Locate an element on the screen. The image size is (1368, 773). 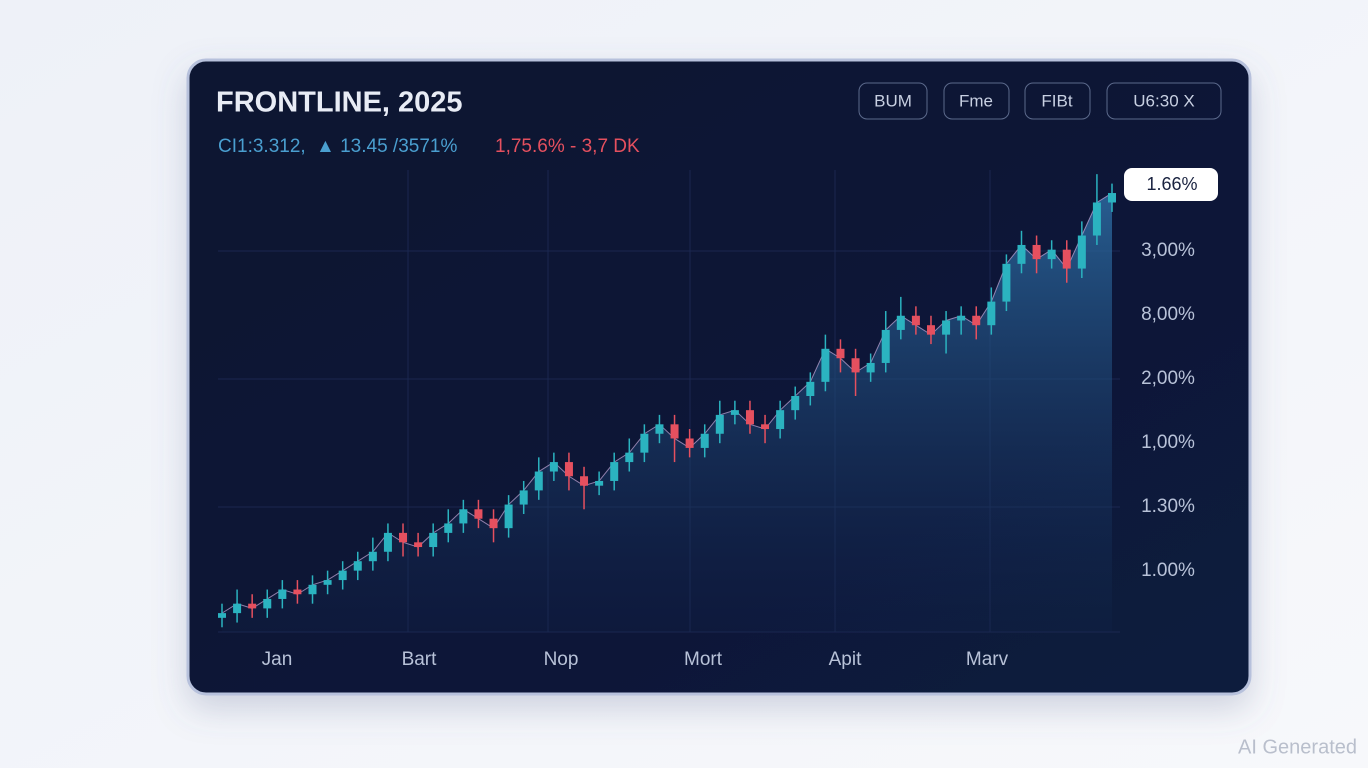
x-axis-label: Jan is located at coordinates (277, 659).